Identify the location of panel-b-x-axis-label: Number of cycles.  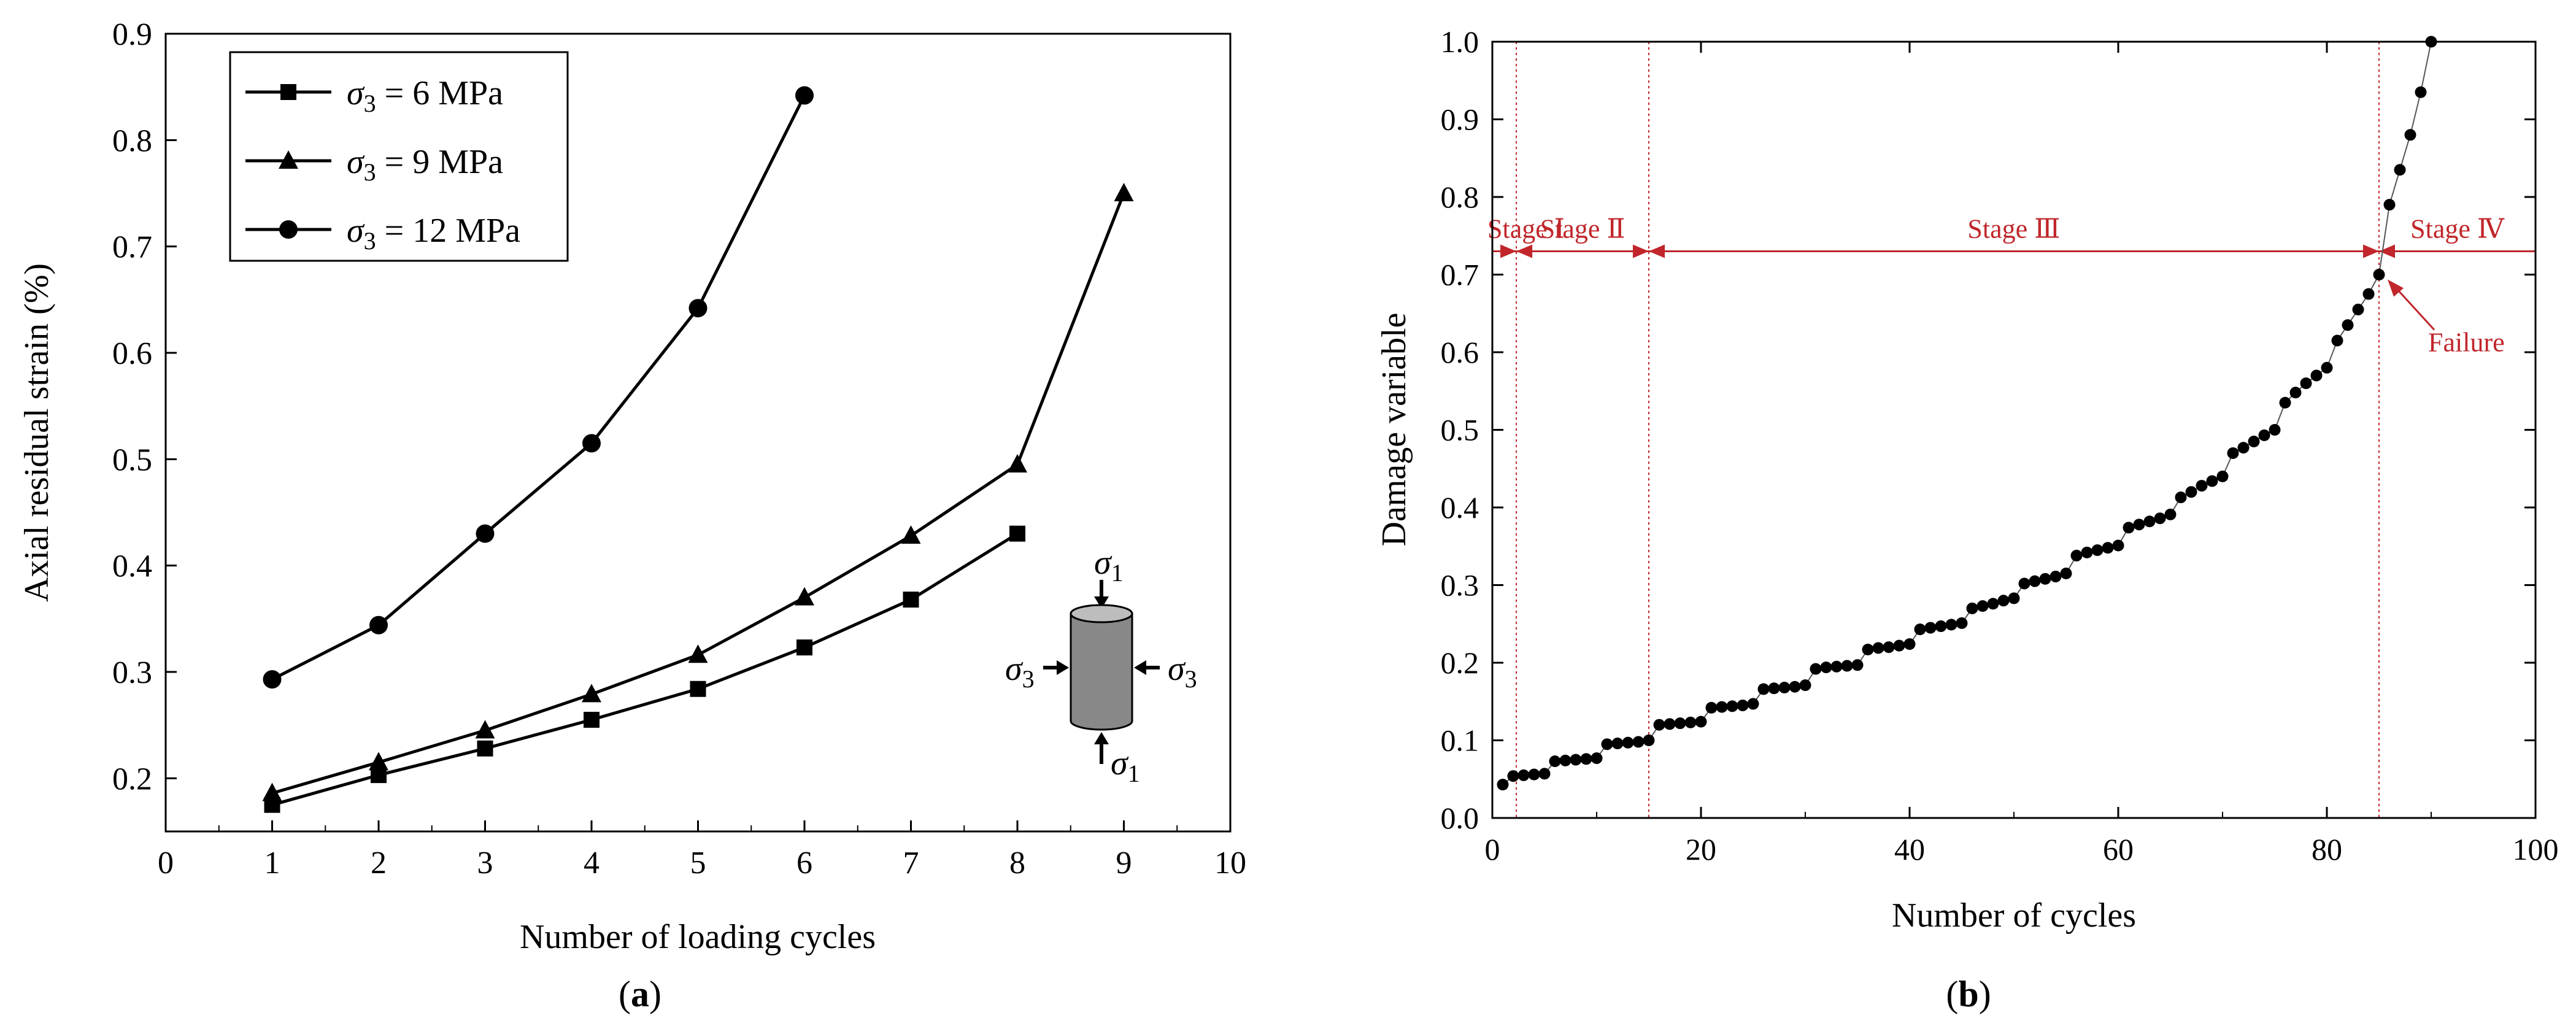
(2014, 916).